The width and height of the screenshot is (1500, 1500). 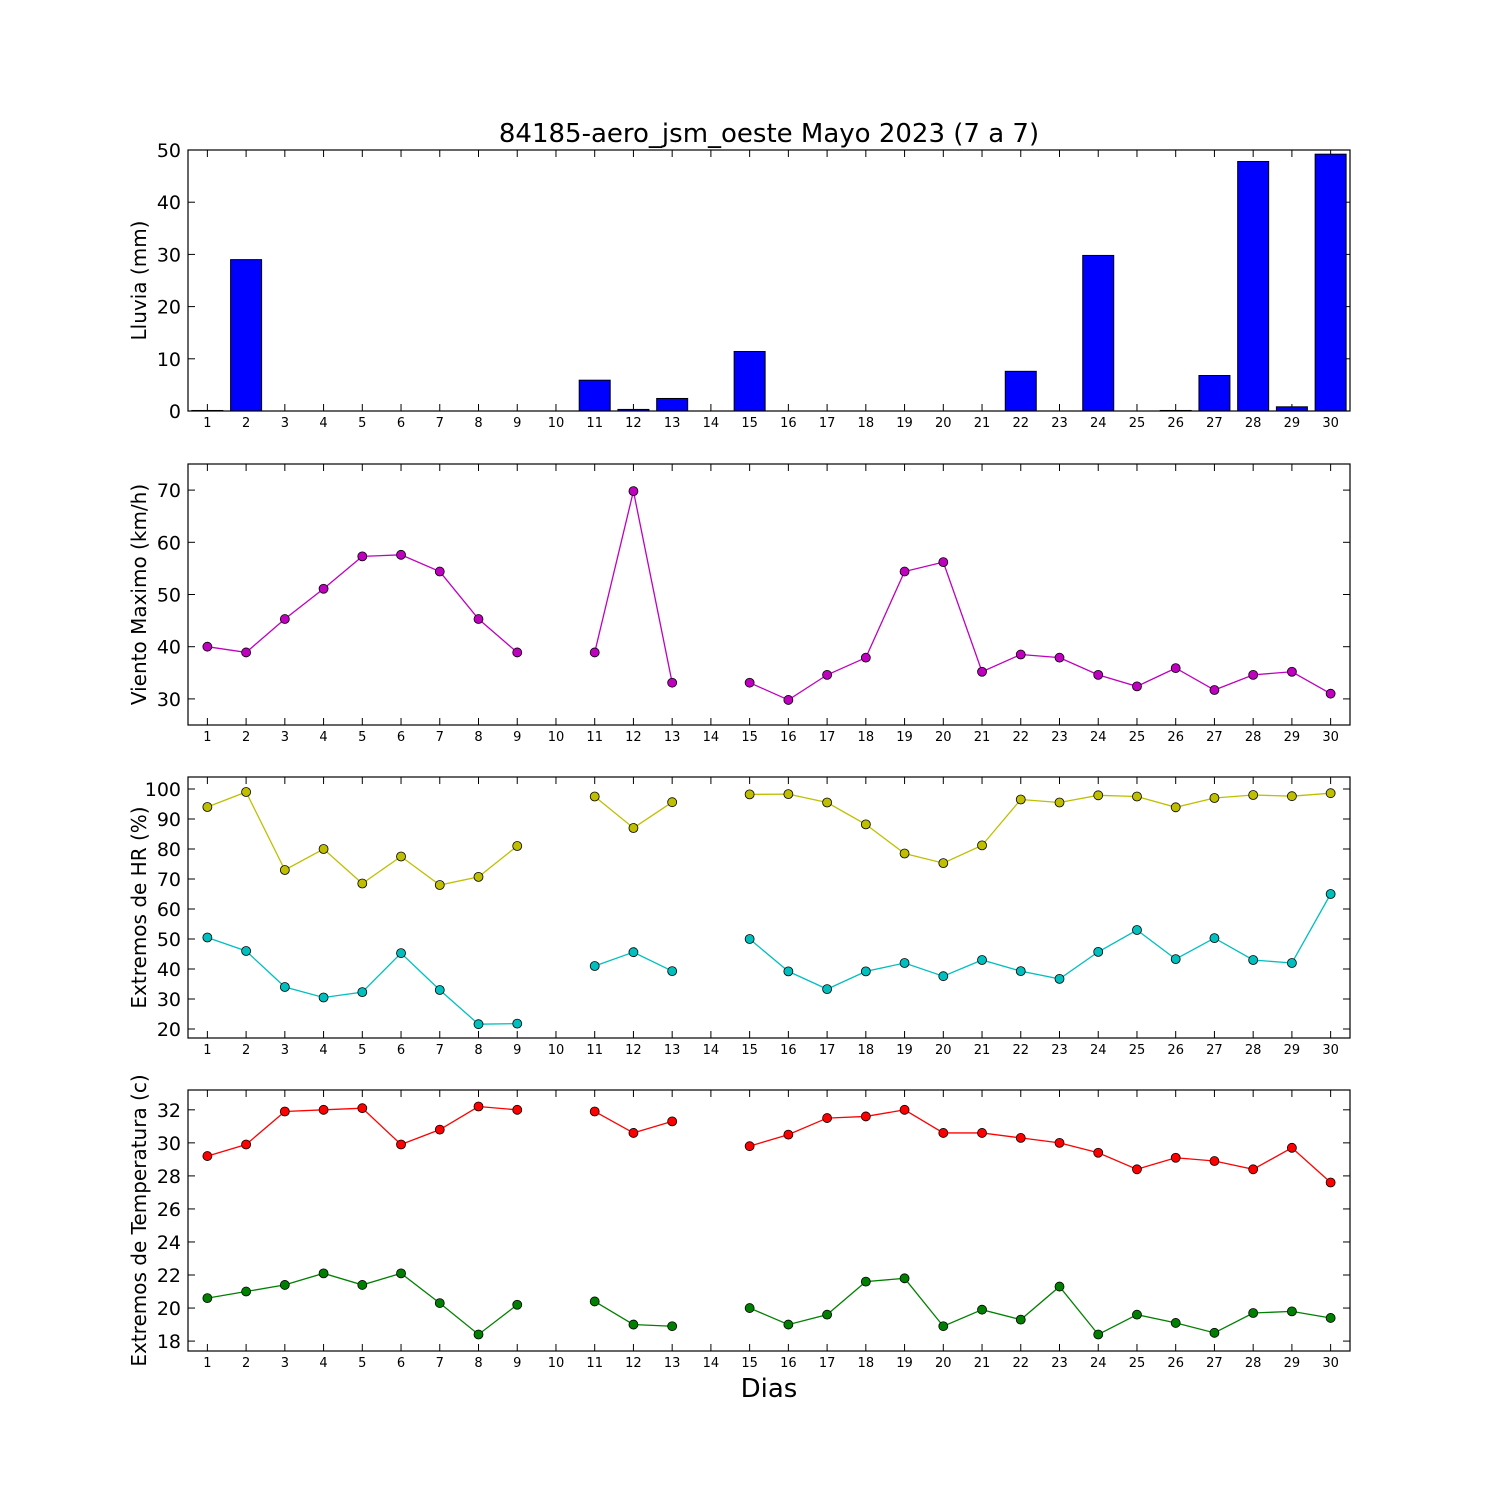 What do you see at coordinates (478, 1050) in the screenshot?
I see `humidity-xtick-label: 8` at bounding box center [478, 1050].